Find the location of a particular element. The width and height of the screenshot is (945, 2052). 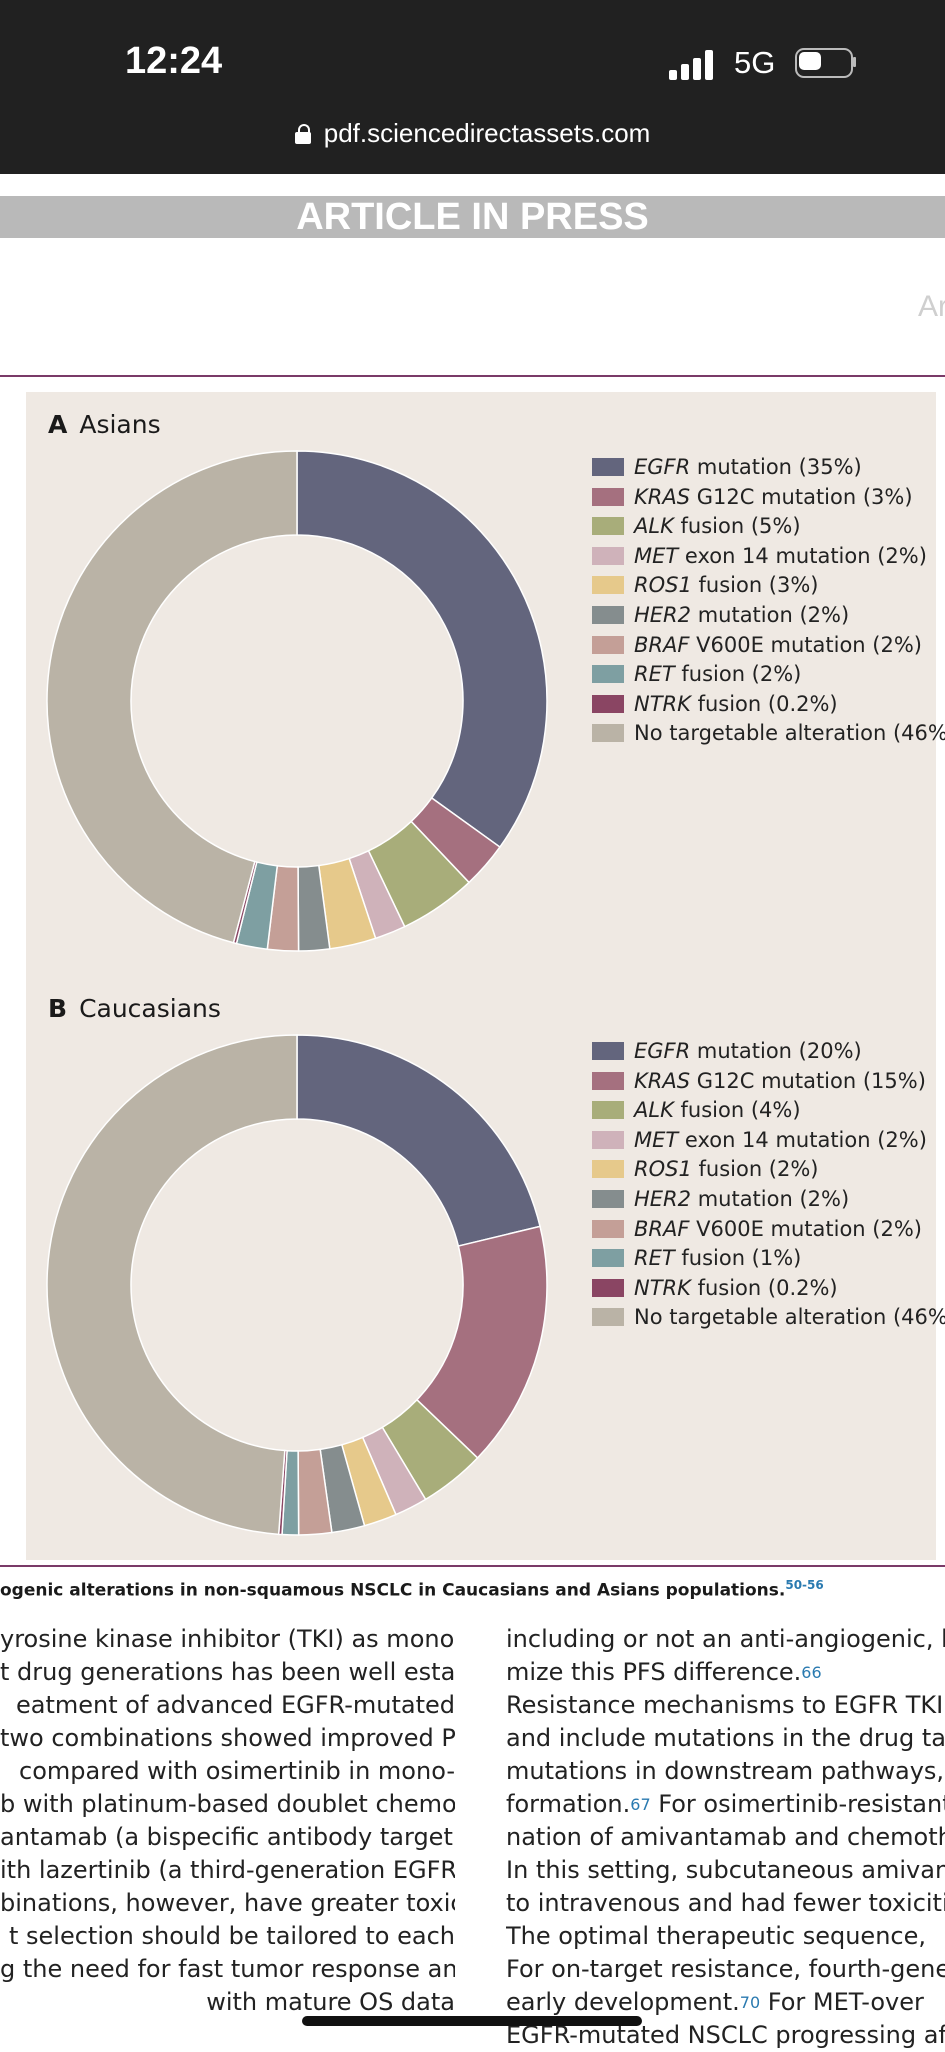

text-line: compared with osimertinib in mono- is located at coordinates (237, 1771).